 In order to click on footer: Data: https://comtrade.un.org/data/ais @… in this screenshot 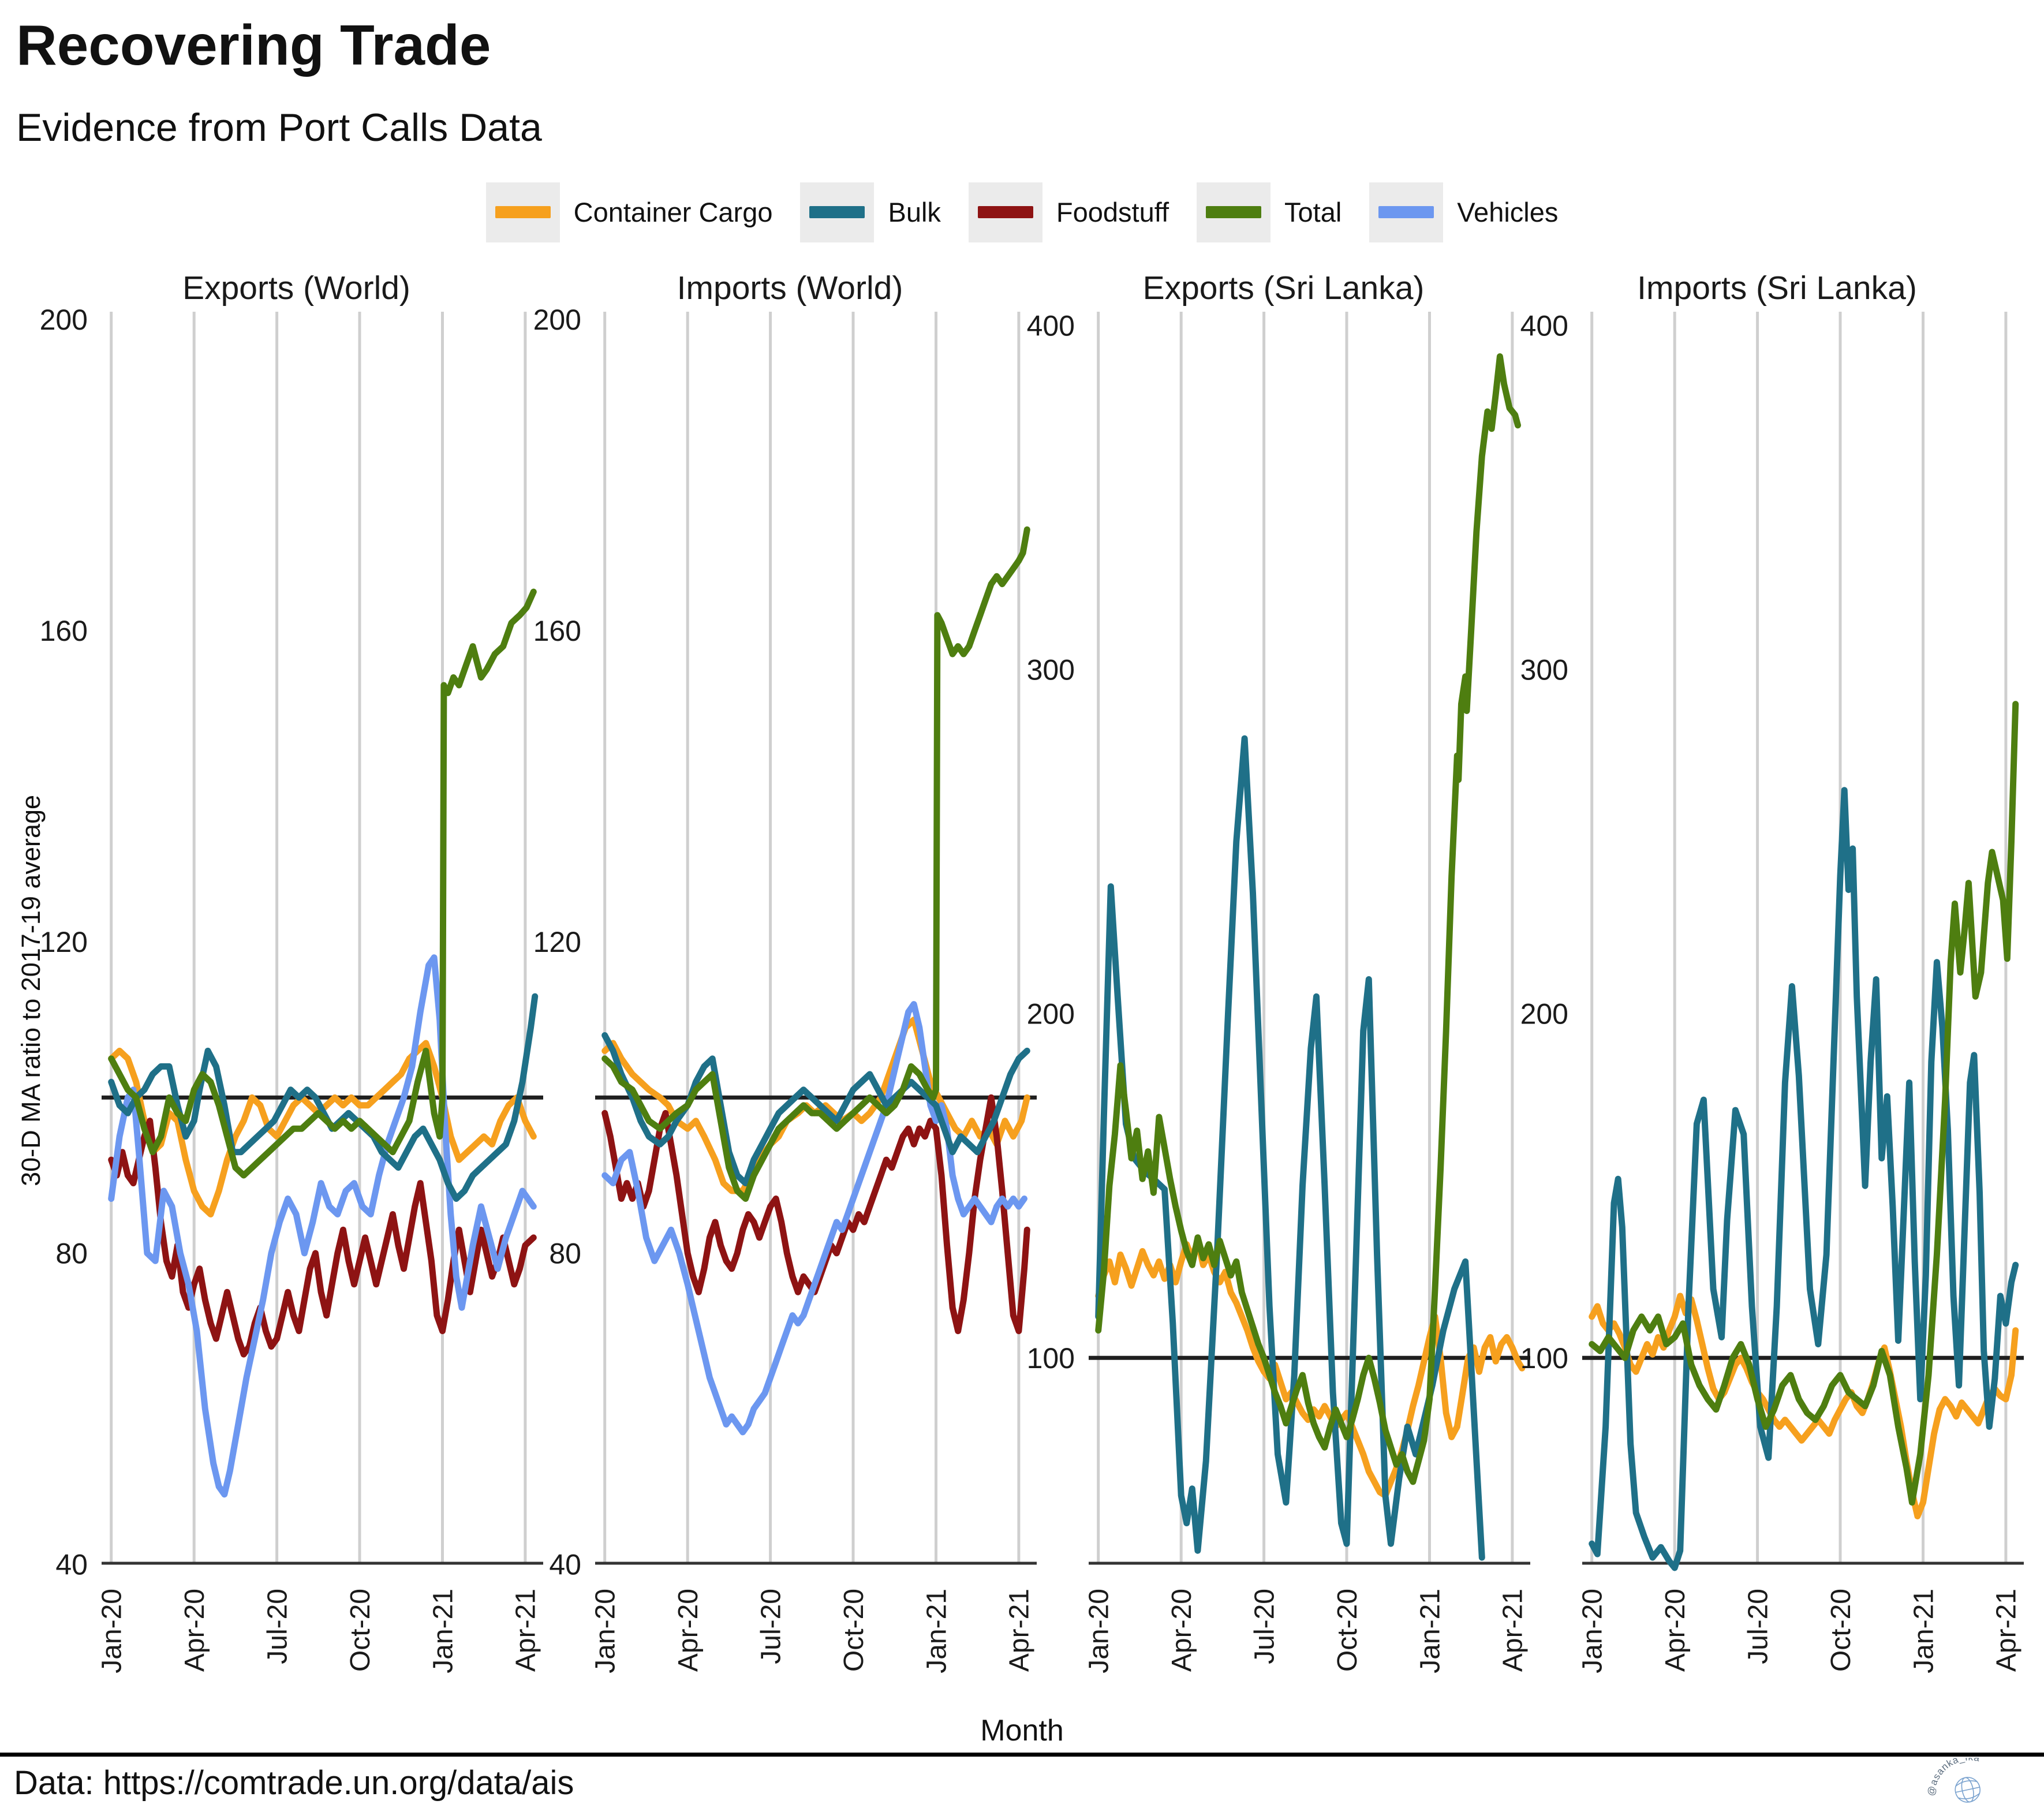, I will do `click(1022, 1779)`.